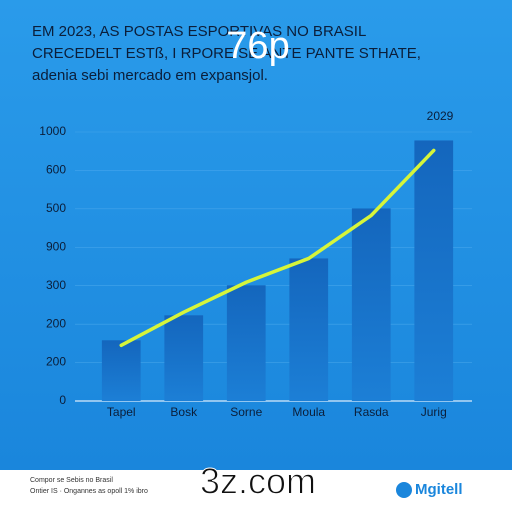 The width and height of the screenshot is (512, 512). Describe the element at coordinates (440, 116) in the screenshot. I see `annotation: 2029` at that location.